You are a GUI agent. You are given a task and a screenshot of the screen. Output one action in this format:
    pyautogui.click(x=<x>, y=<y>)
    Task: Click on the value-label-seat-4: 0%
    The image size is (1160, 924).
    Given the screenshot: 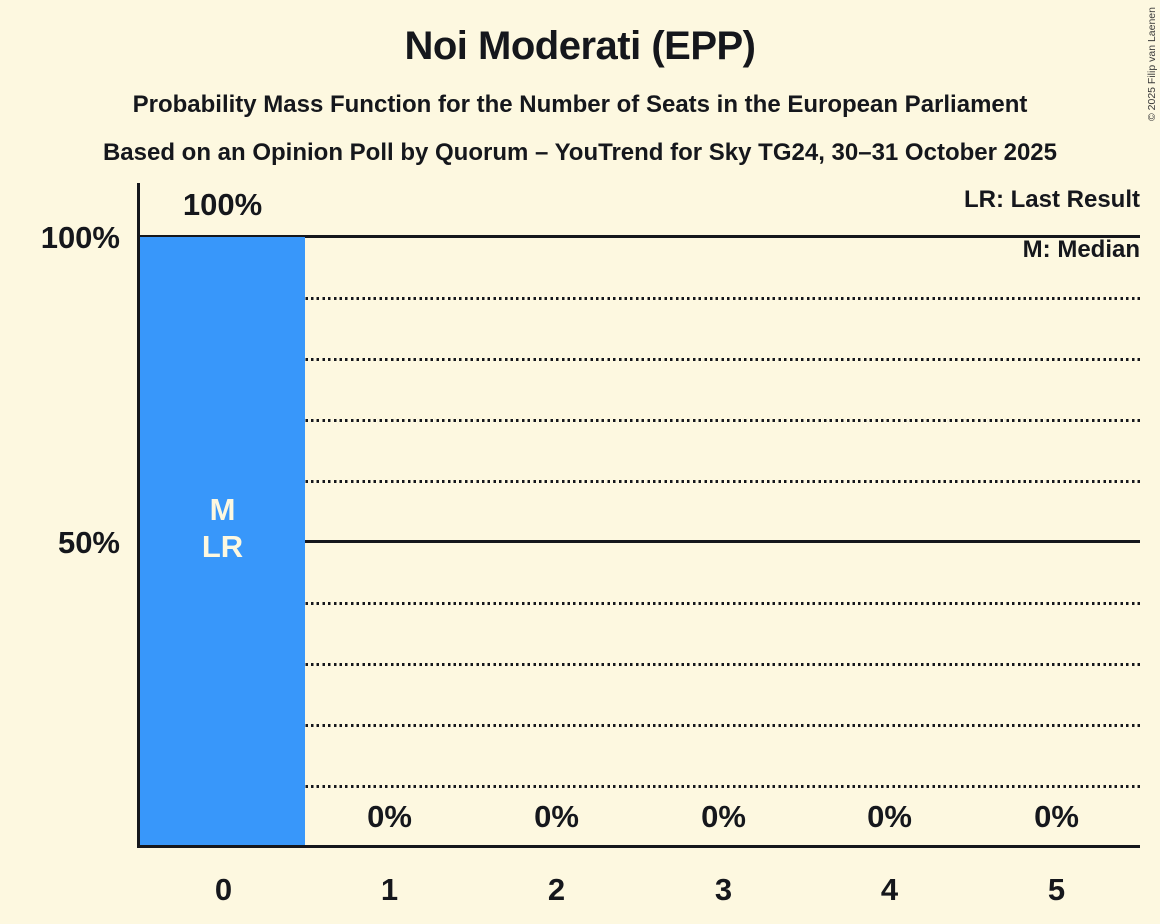 What is the action you would take?
    pyautogui.click(x=889, y=816)
    